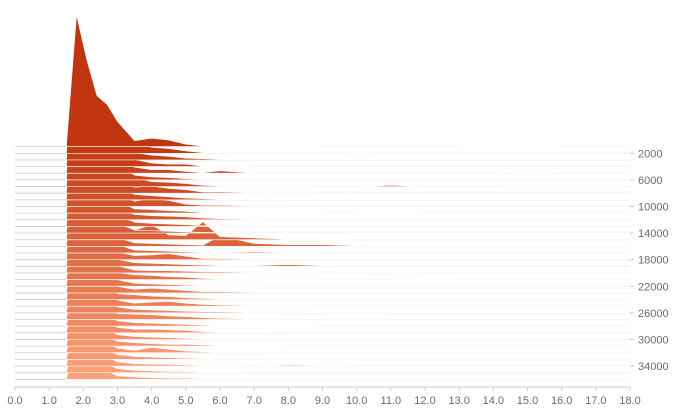 Image resolution: width=680 pixels, height=413 pixels. Describe the element at coordinates (458, 401) in the screenshot. I see `x-tick-label: 13.0` at that location.